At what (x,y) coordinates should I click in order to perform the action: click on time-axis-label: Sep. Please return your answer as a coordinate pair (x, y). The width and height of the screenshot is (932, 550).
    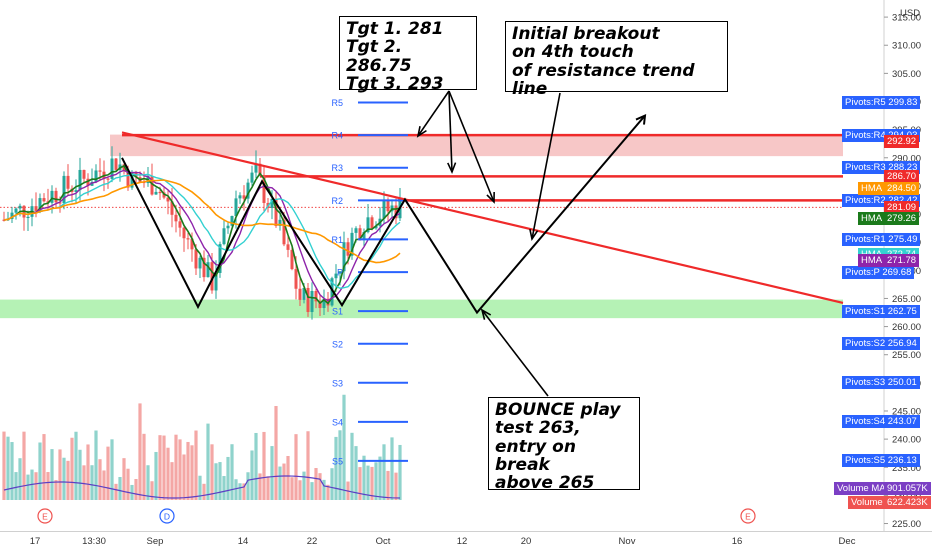
    Looking at the image, I should click on (155, 541).